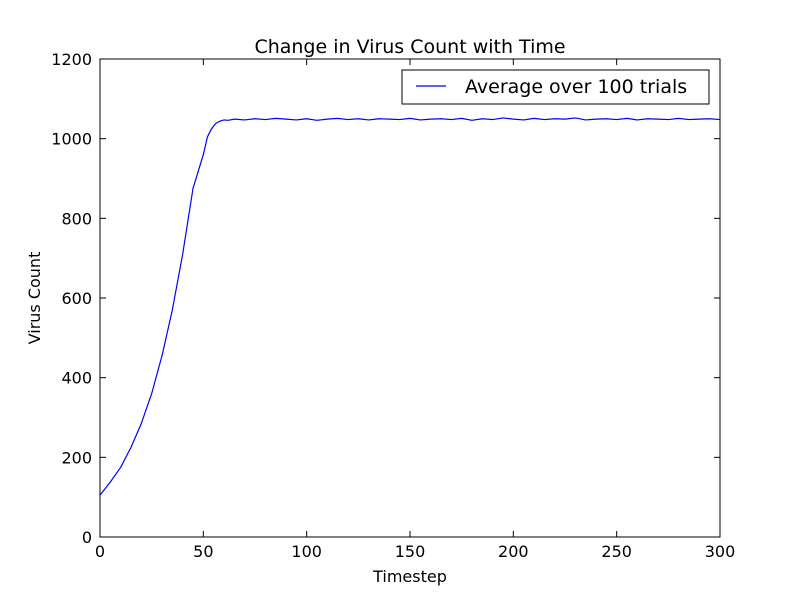 Image resolution: width=800 pixels, height=597 pixels. Describe the element at coordinates (409, 47) in the screenshot. I see `chart-title: Change in Virus Count with Time` at that location.